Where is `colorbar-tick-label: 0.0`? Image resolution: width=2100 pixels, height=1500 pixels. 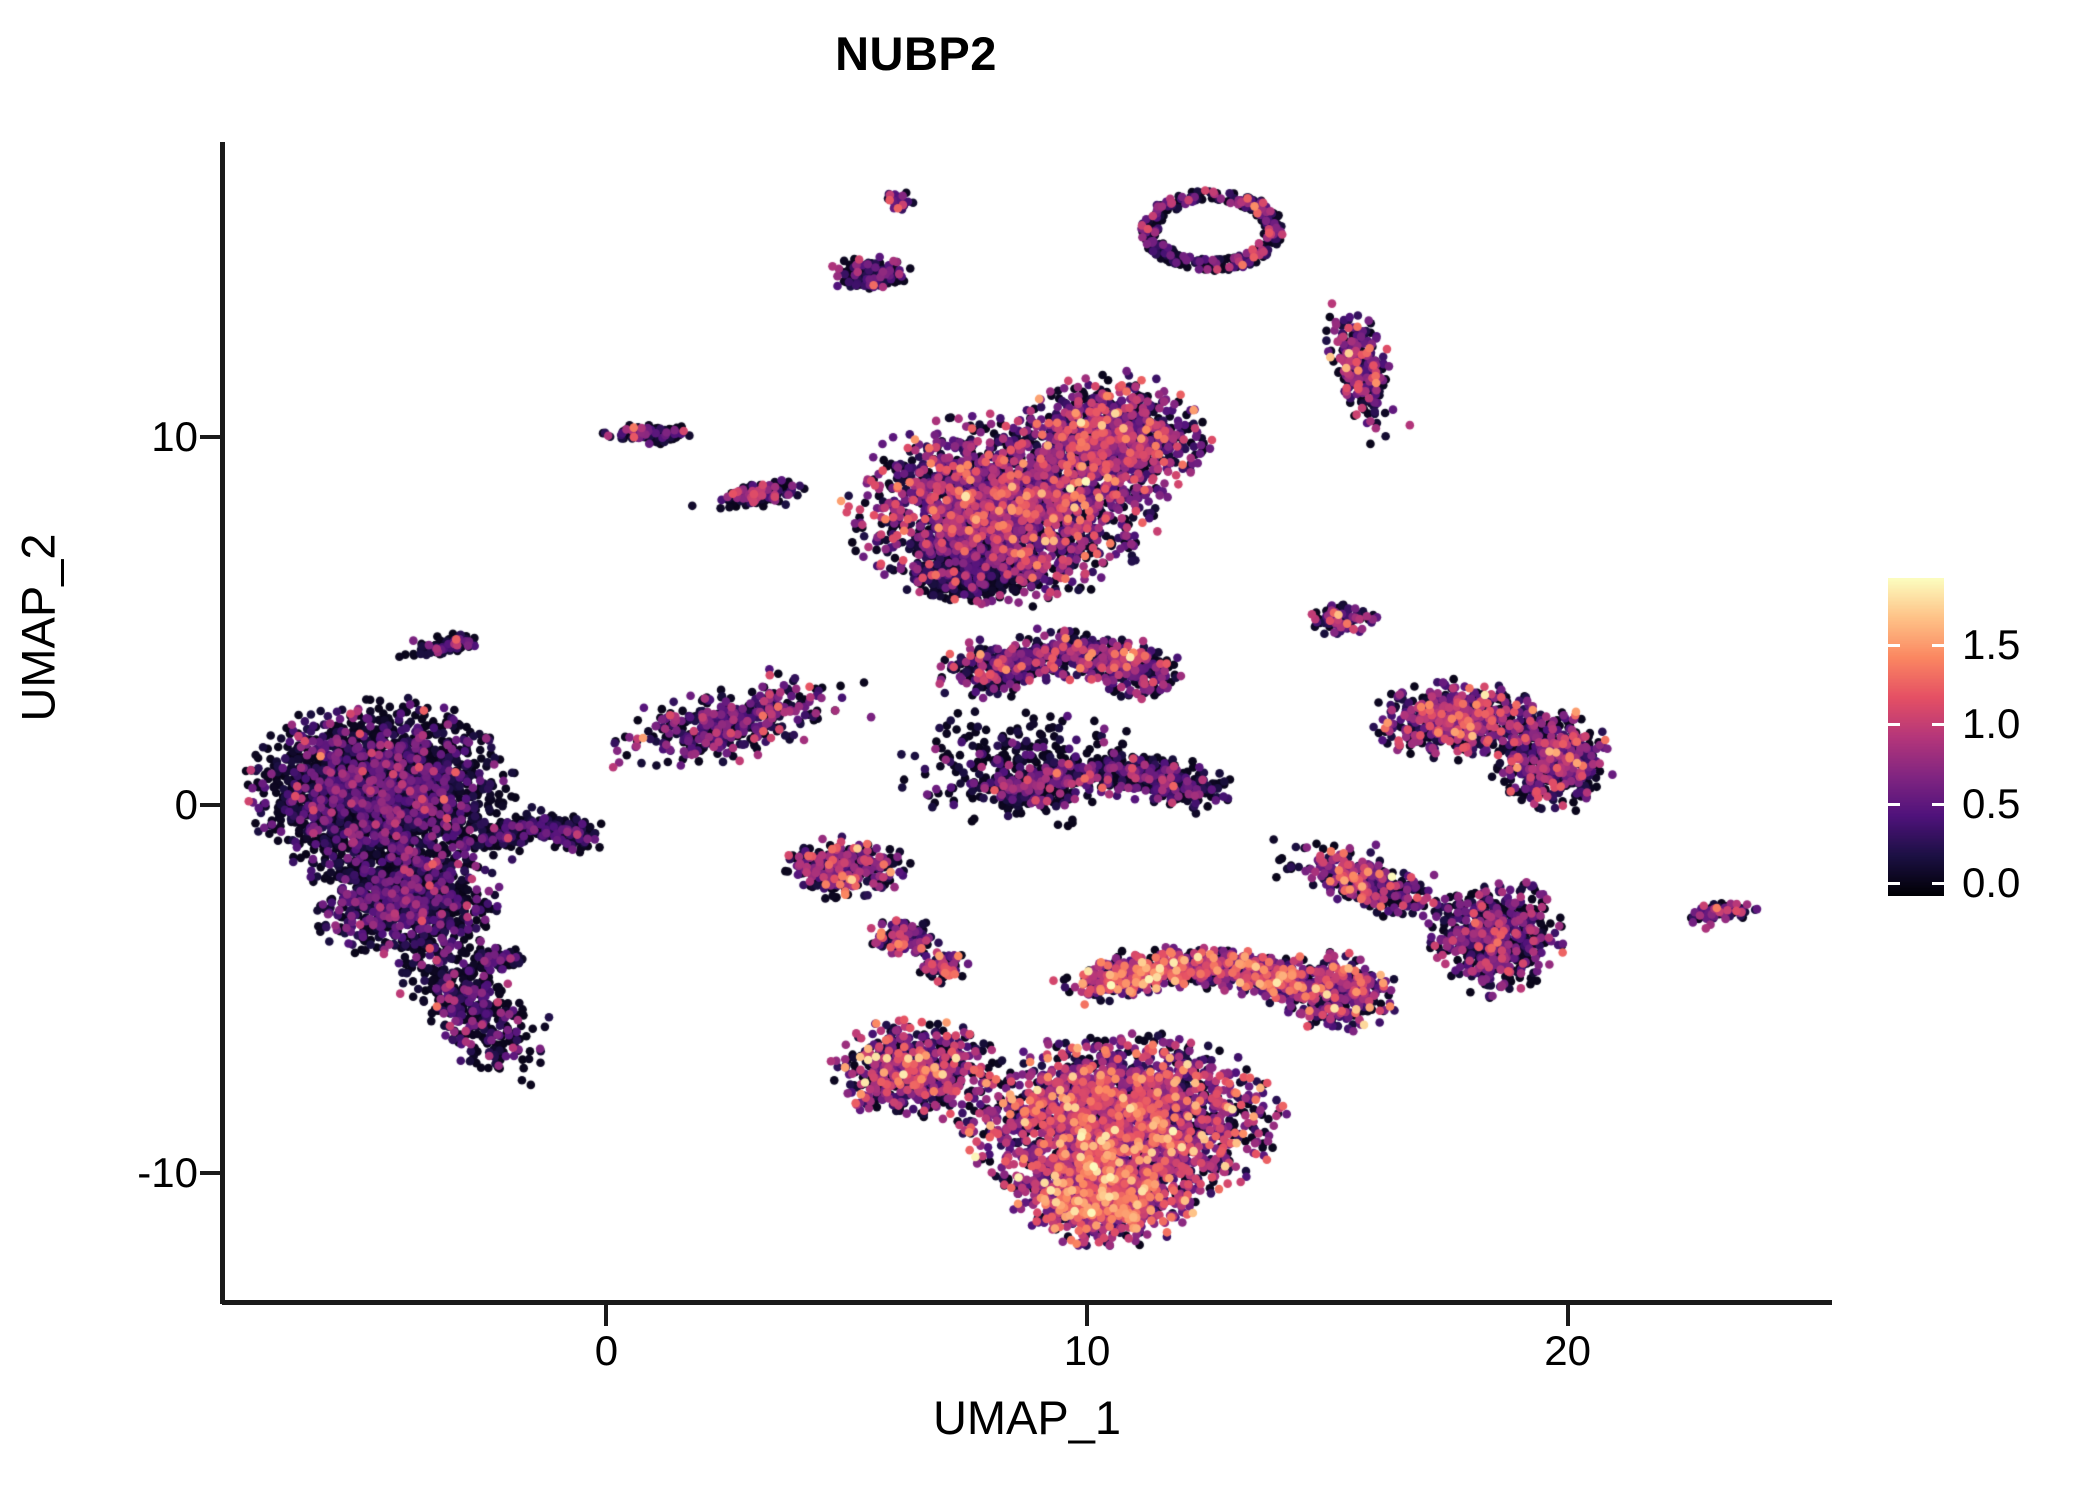
colorbar-tick-label: 0.0 is located at coordinates (1991, 883).